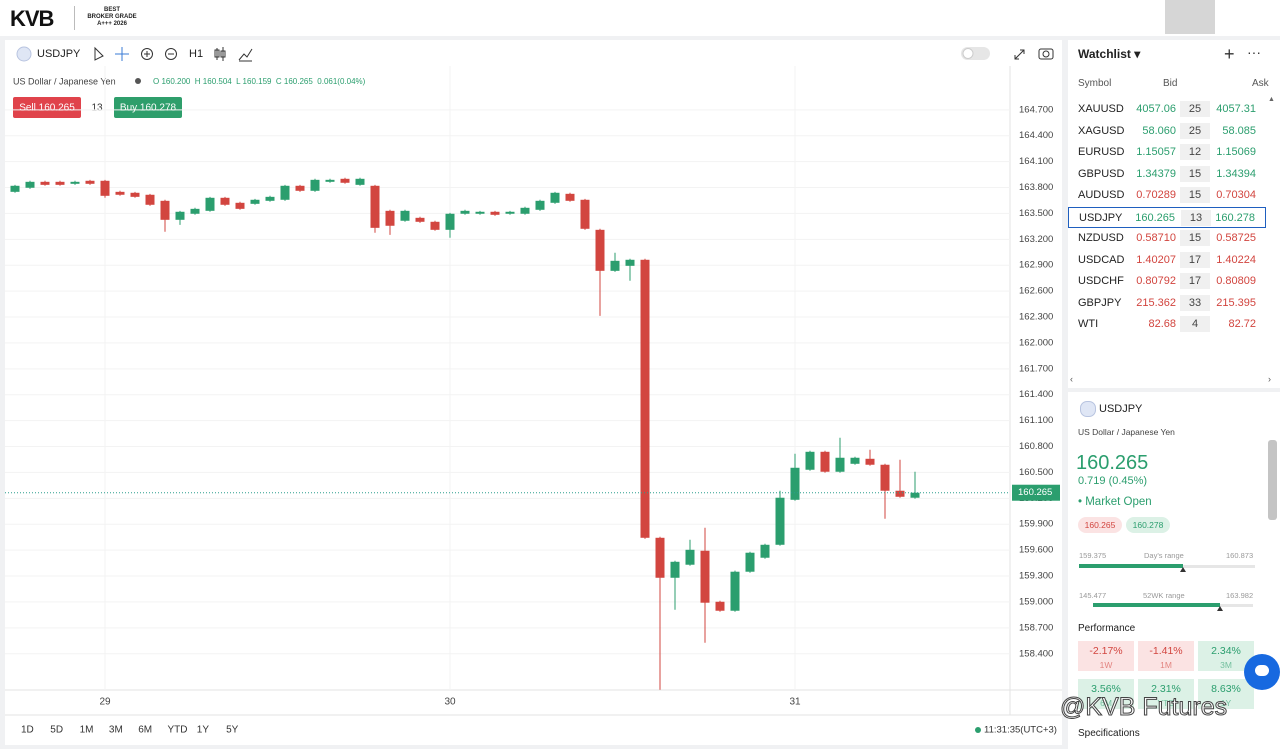 The height and width of the screenshot is (749, 1280). Describe the element at coordinates (1236, 302) in the screenshot. I see `ask: 215.395` at that location.